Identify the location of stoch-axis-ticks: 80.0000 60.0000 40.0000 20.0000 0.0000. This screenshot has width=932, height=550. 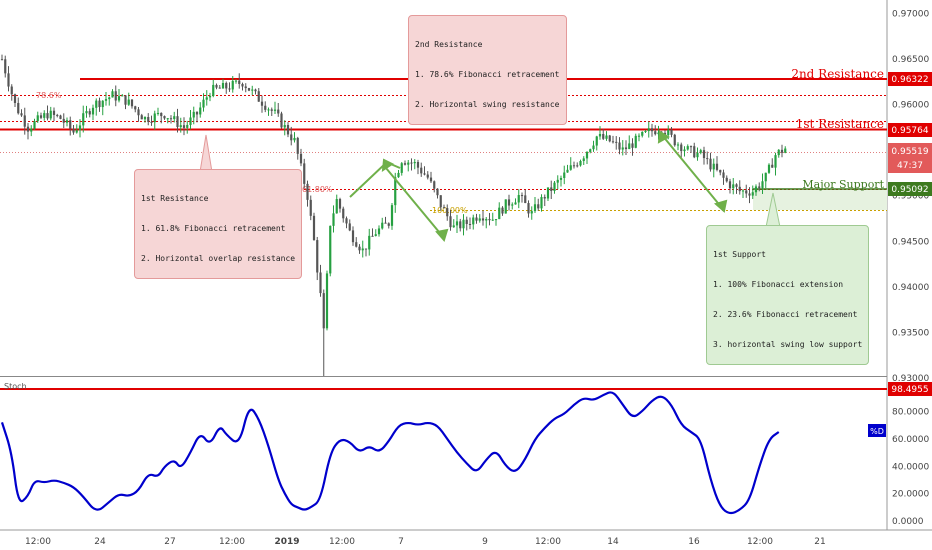
(910, 467).